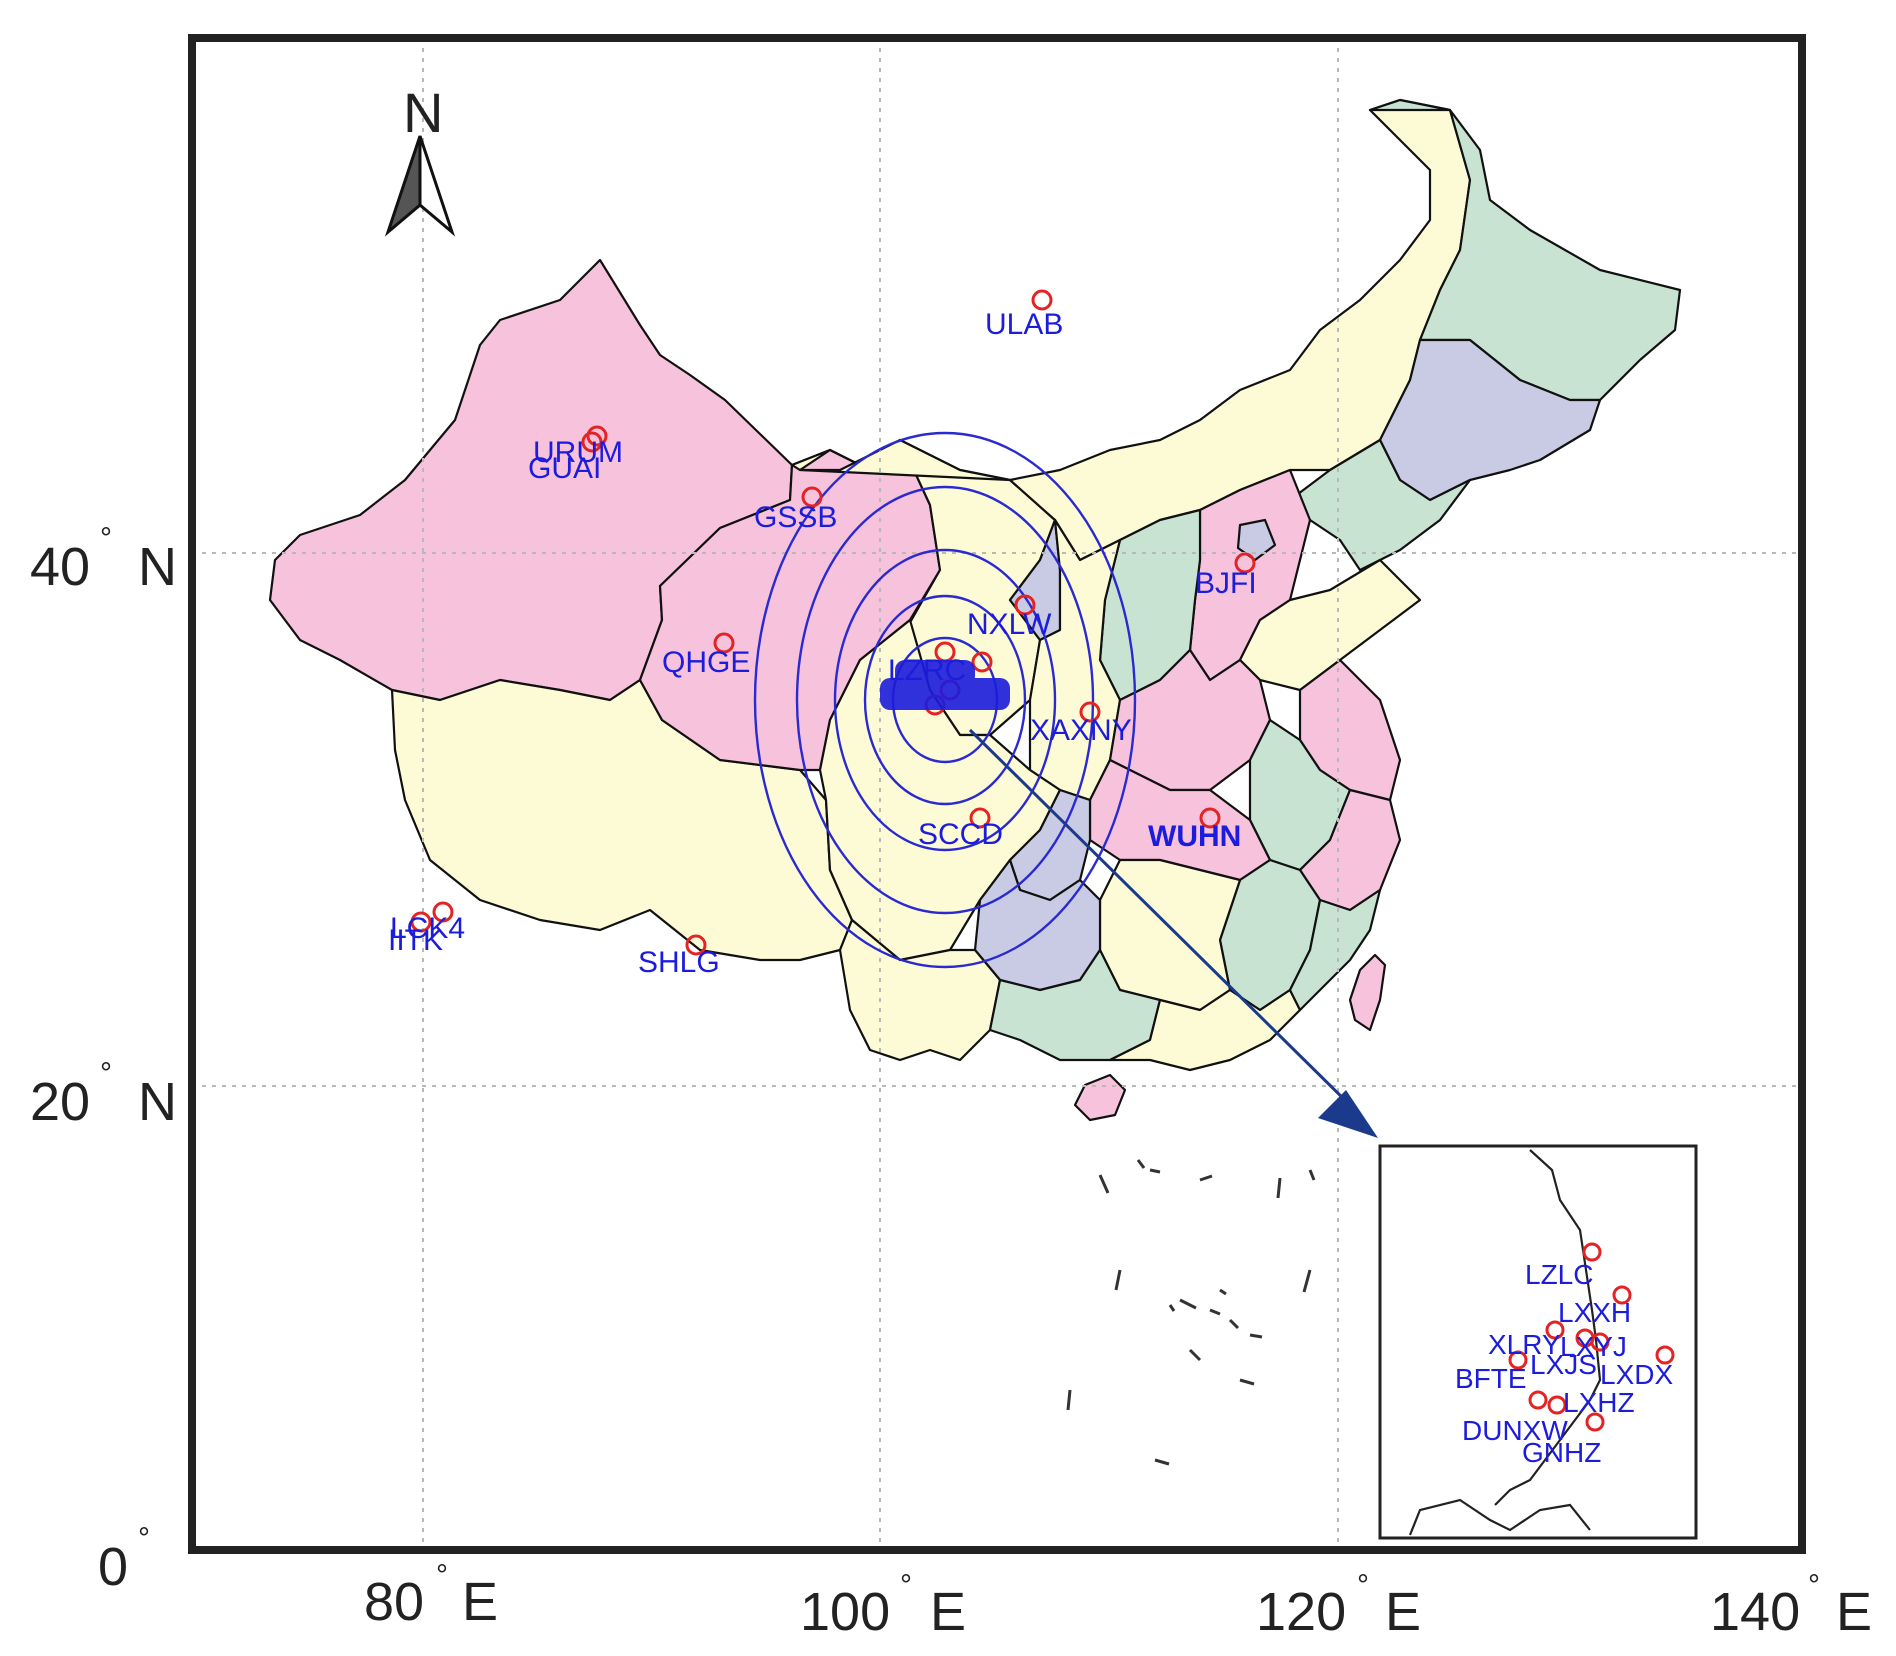 Image resolution: width=1896 pixels, height=1656 pixels. Describe the element at coordinates (1210, 818) in the screenshot. I see `station-marker-WUHN` at that location.